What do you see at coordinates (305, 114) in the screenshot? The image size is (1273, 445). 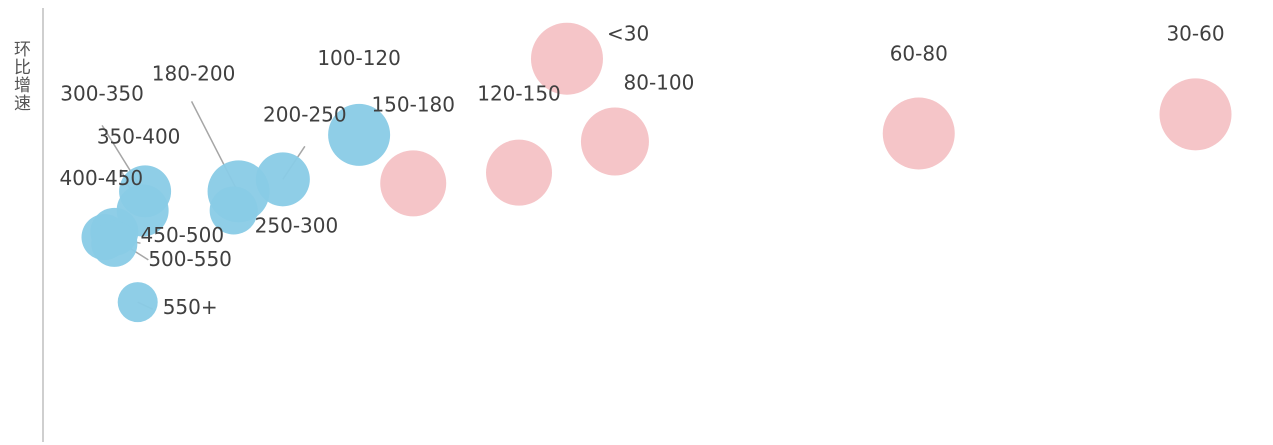 I see `bubble-label-200-250: 200-250` at bounding box center [305, 114].